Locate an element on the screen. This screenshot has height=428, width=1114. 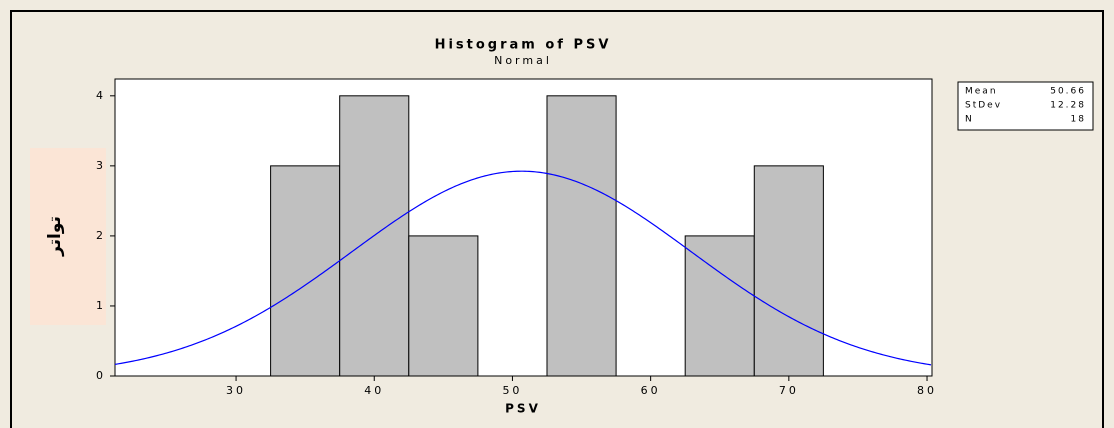
chart-subtitle: Normal is located at coordinates (523, 60).